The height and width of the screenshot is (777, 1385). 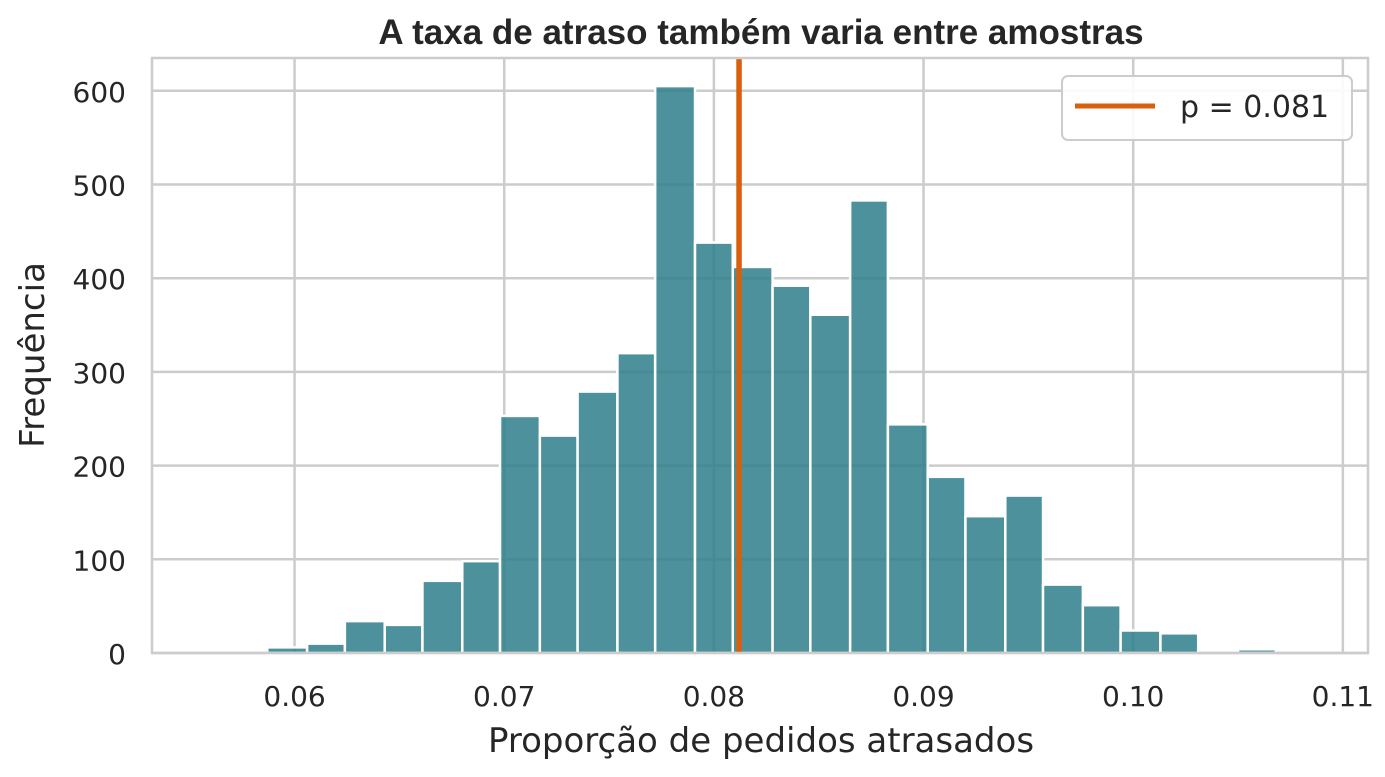 What do you see at coordinates (99, 560) in the screenshot?
I see `y-tick-label: 100` at bounding box center [99, 560].